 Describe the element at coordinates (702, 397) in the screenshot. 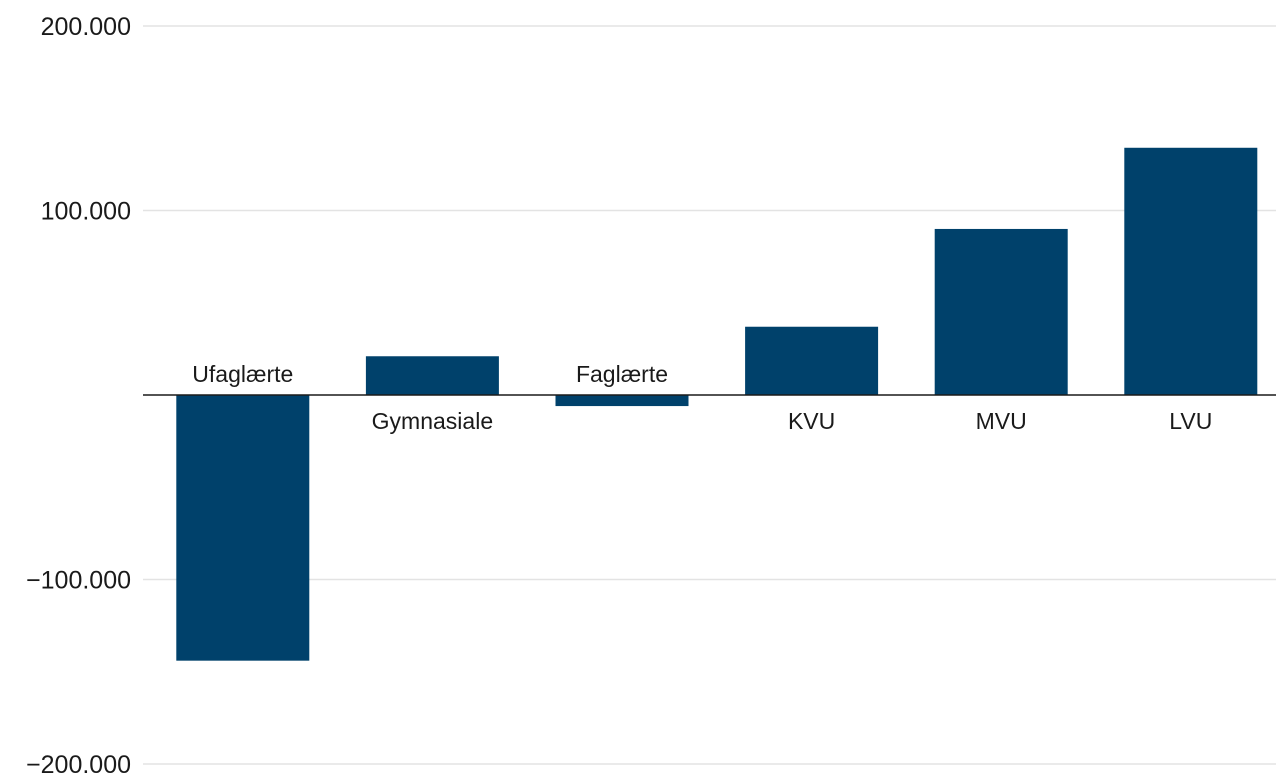

I see `category-labels: Ufaglærte Gymnasiale Faglærte KVU MVU LVU` at that location.